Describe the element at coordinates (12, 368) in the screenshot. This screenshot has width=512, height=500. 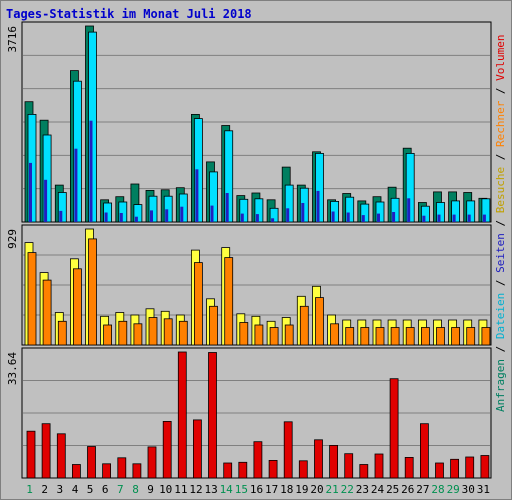
I see `panel-max-label: 33.64` at that location.